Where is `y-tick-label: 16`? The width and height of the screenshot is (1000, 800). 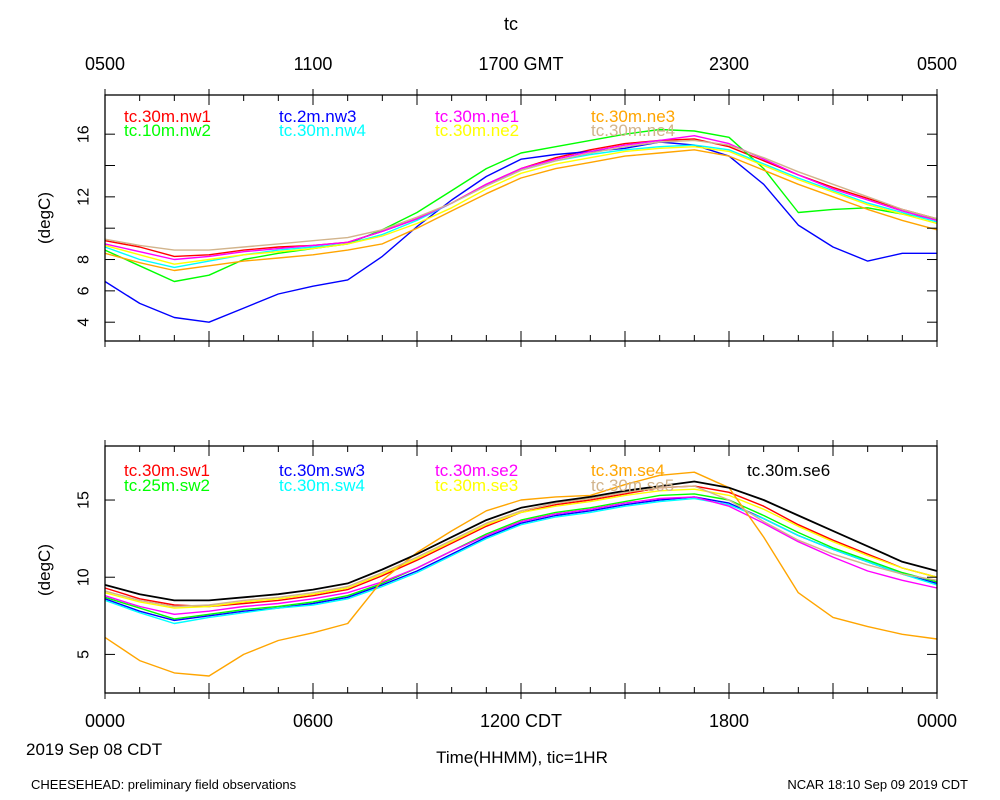 y-tick-label: 16 is located at coordinates (84, 134).